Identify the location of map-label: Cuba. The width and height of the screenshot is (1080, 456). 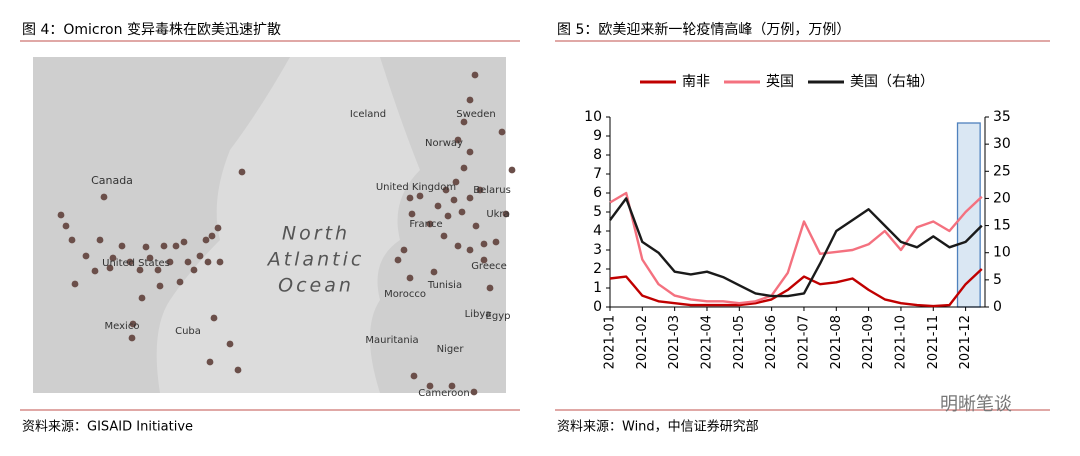
(188, 331).